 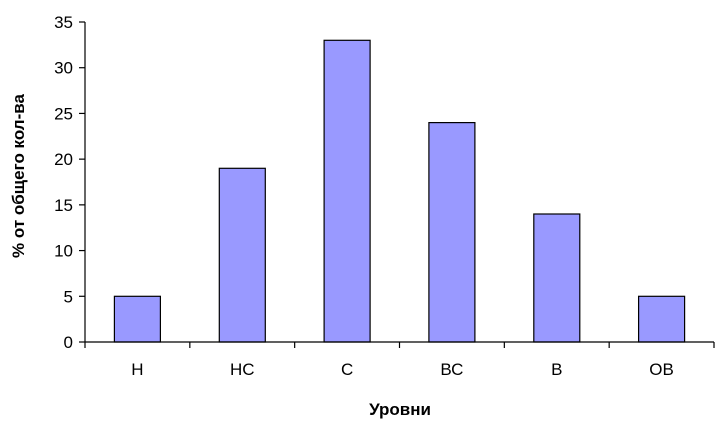 What do you see at coordinates (63, 251) in the screenshot?
I see `y-tick-label: 10` at bounding box center [63, 251].